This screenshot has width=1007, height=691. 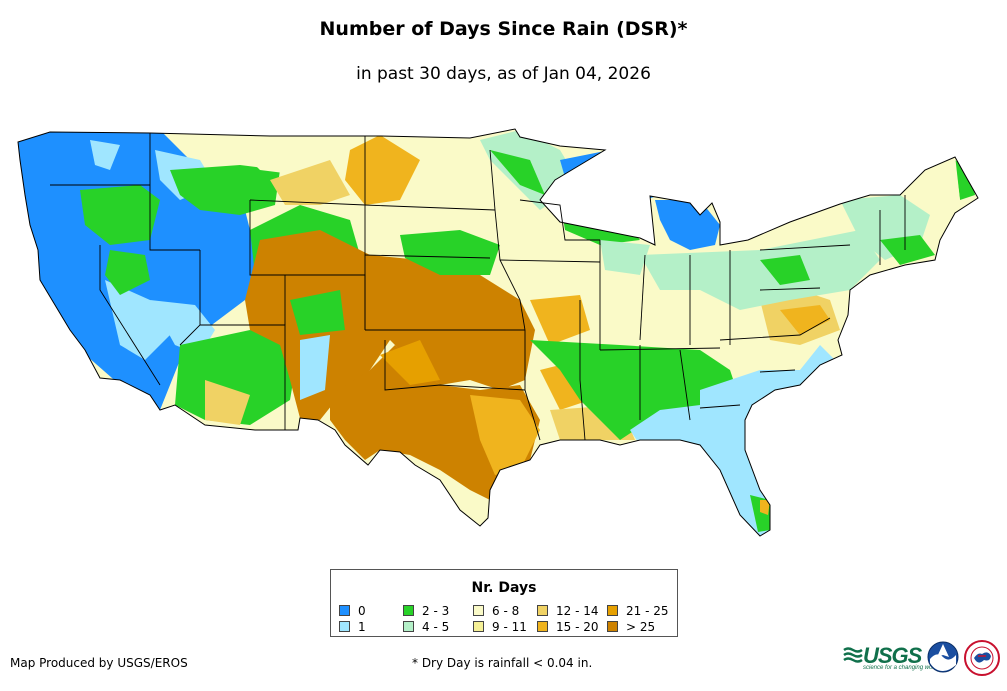 What do you see at coordinates (982, 658) in the screenshot?
I see `nws-logo-icon` at bounding box center [982, 658].